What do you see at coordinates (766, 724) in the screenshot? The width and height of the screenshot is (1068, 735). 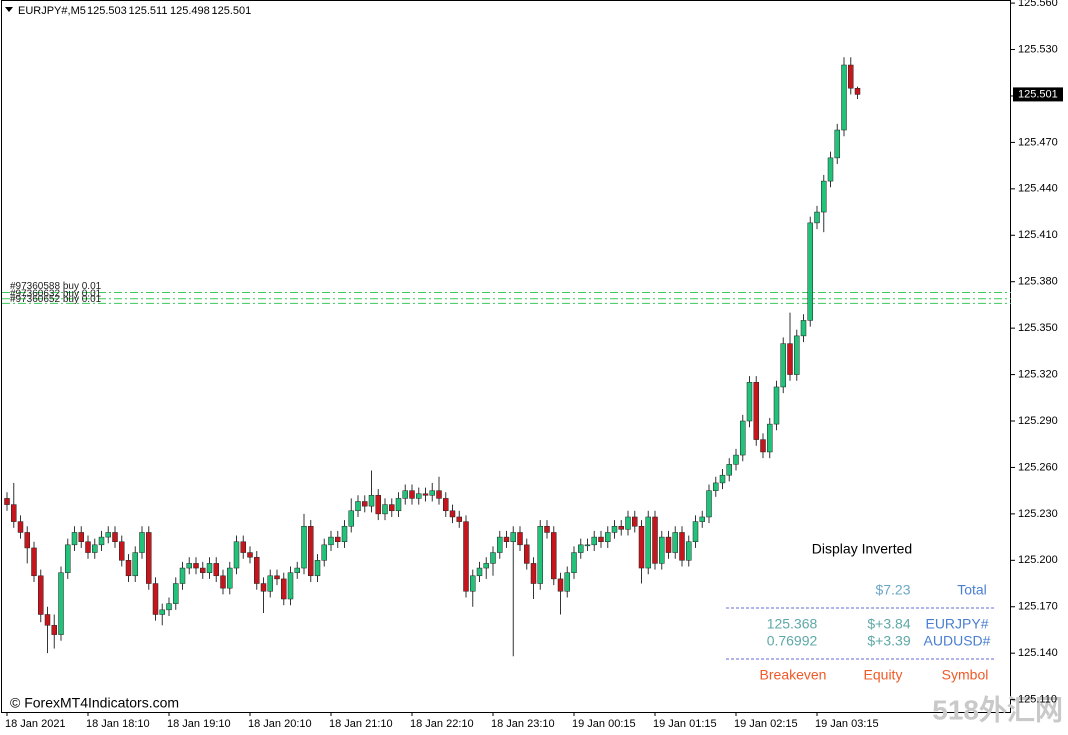 I see `x-tick-label: 19 Jan 02:15` at bounding box center [766, 724].